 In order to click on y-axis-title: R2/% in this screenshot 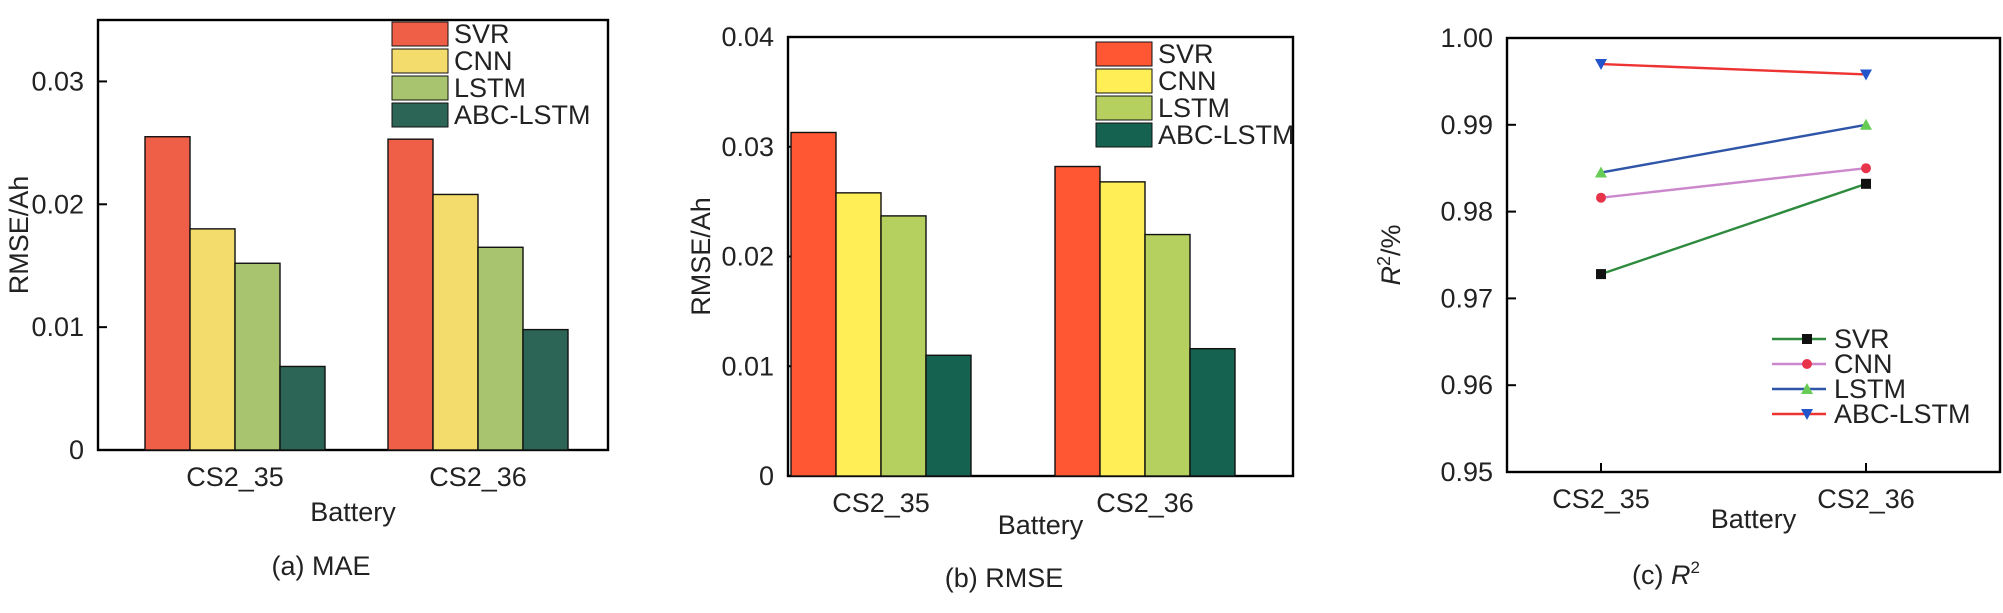, I will do `click(1390, 254)`.